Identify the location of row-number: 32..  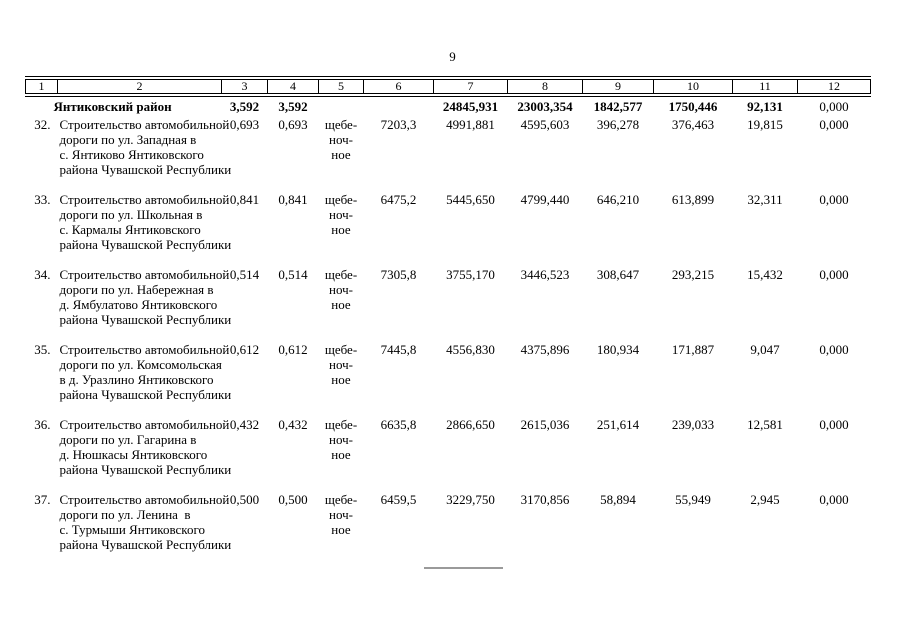
(42, 124).